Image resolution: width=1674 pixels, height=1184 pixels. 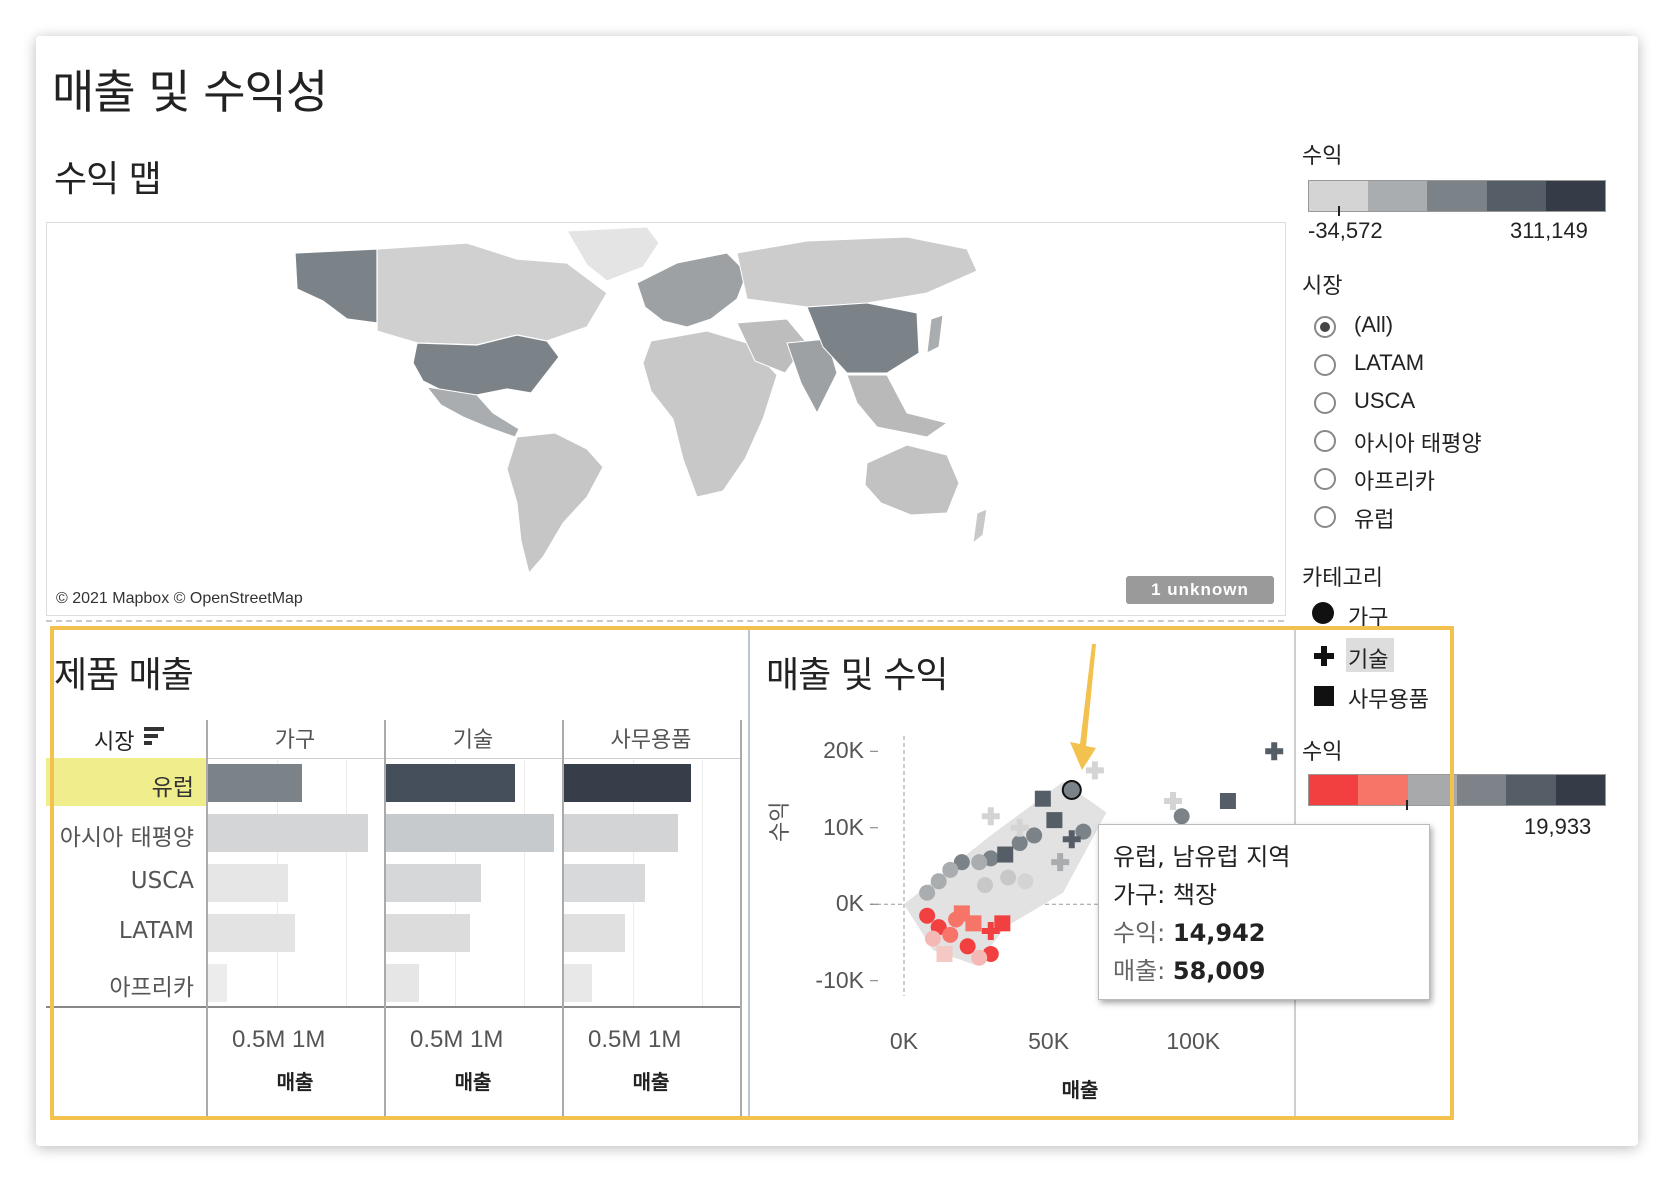 I want to click on category-item-furniture: 가구, so click(x=1368, y=617).